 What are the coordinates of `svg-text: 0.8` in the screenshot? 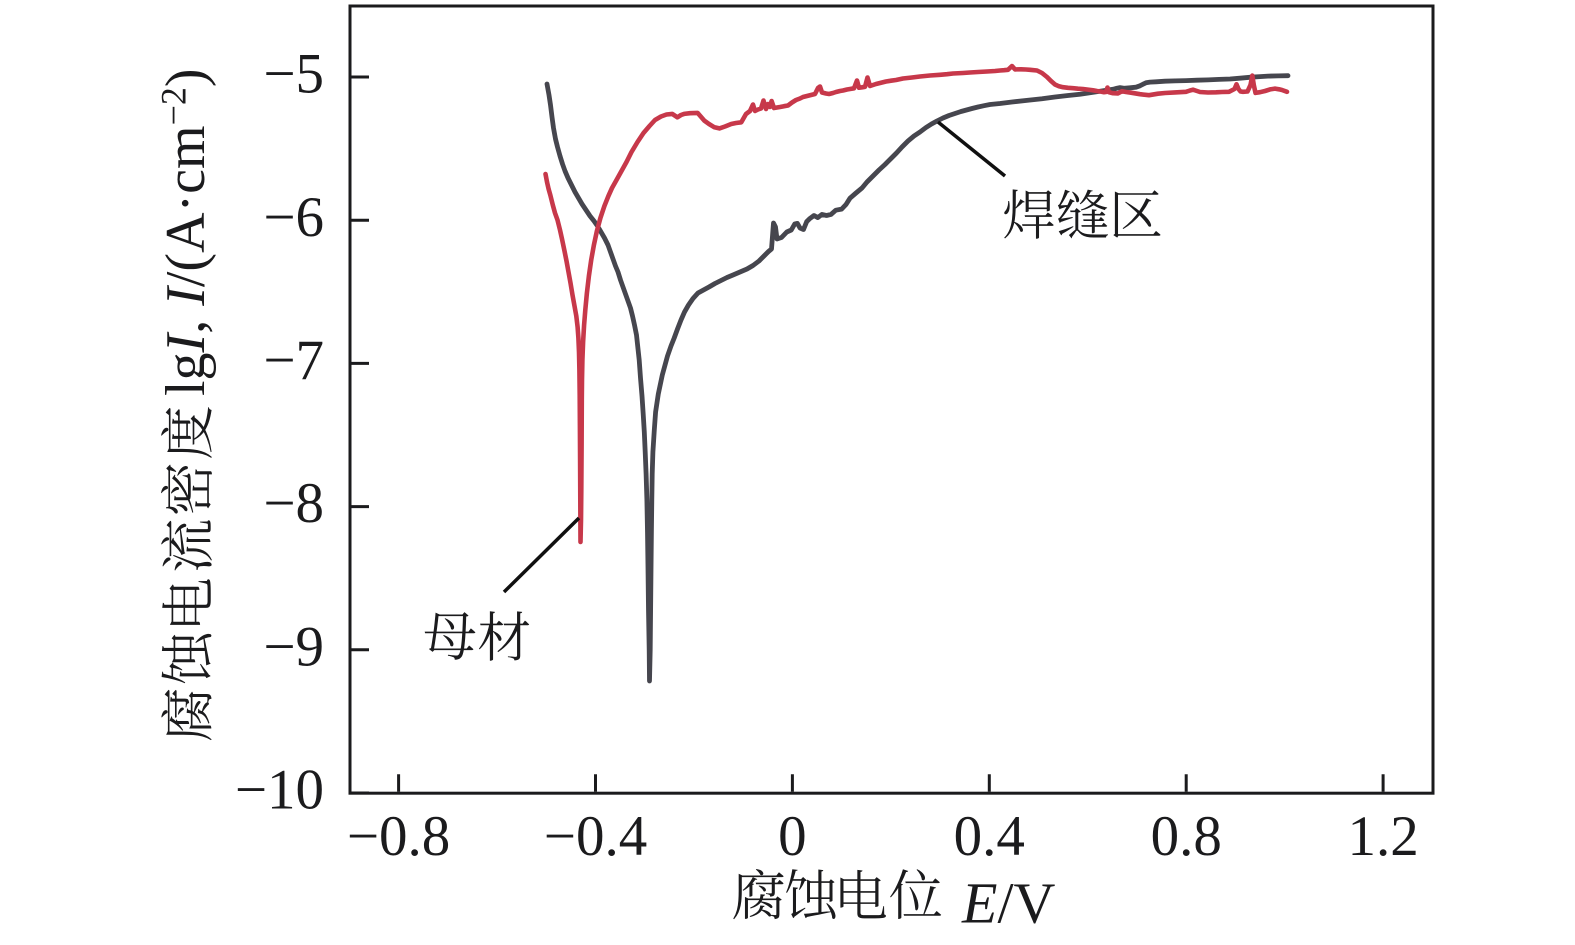 It's located at (1186, 836).